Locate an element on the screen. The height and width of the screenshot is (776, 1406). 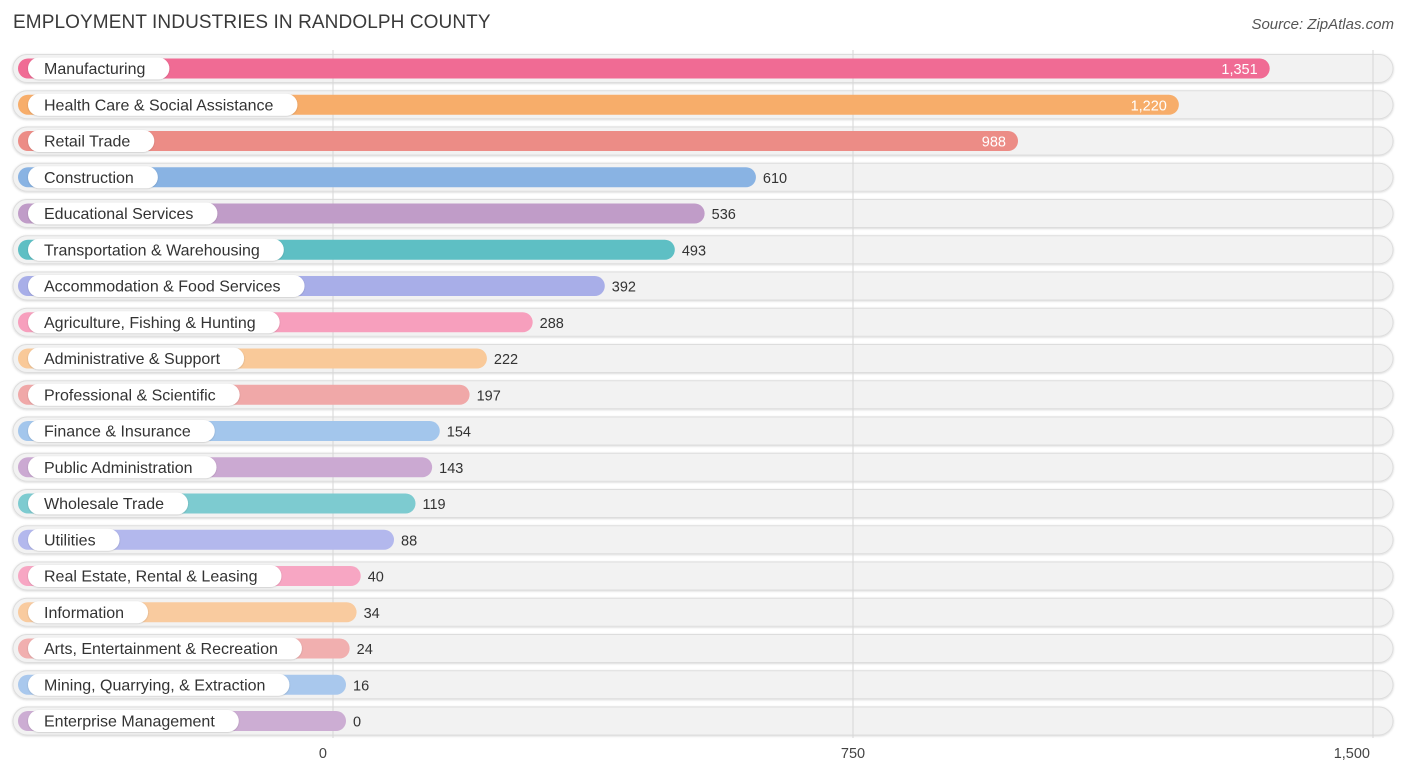
x-tick-label: 750 is located at coordinates (853, 754).